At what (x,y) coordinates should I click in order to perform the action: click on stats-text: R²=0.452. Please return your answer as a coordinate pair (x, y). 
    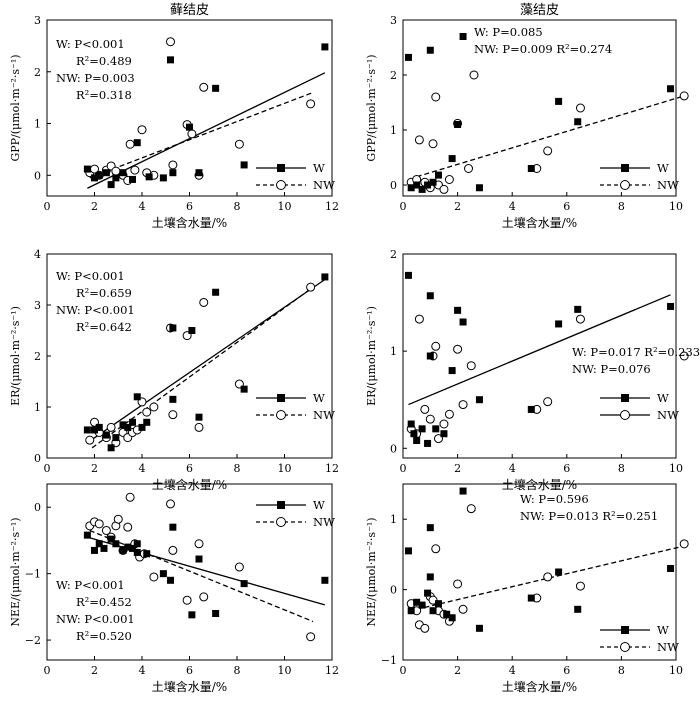
    Looking at the image, I should click on (104, 602).